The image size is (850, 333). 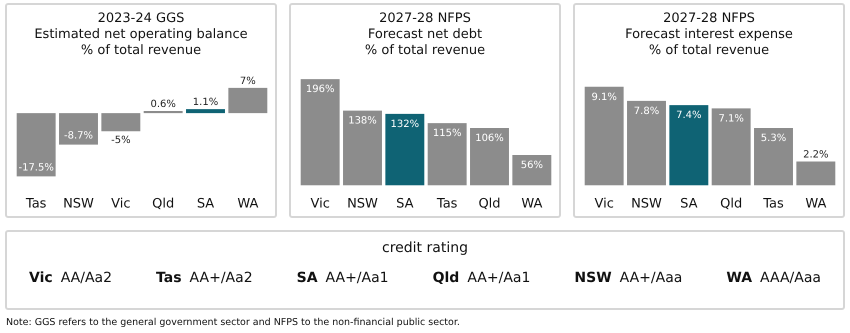 What do you see at coordinates (604, 97) in the screenshot?
I see `data-label: 9.1%` at bounding box center [604, 97].